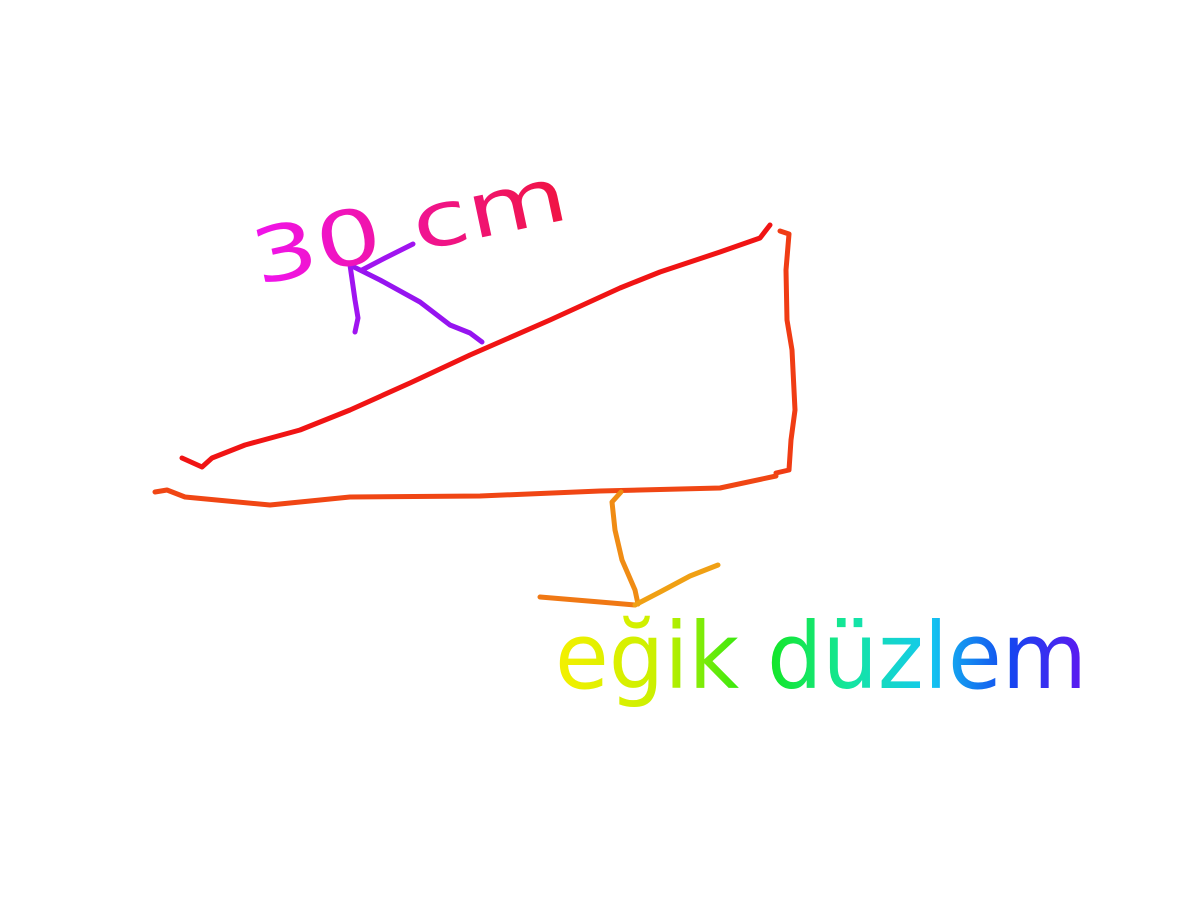 Image resolution: width=1200 pixels, height=900 pixels. I want to click on arrow-head, so click(381, 288).